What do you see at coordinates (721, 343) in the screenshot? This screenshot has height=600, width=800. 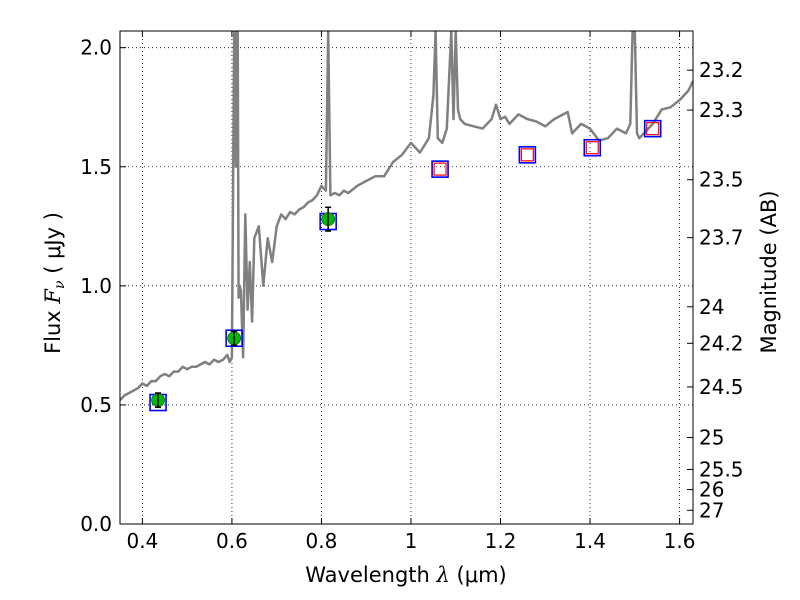 I see `magnitude-tick-label: 24.2` at bounding box center [721, 343].